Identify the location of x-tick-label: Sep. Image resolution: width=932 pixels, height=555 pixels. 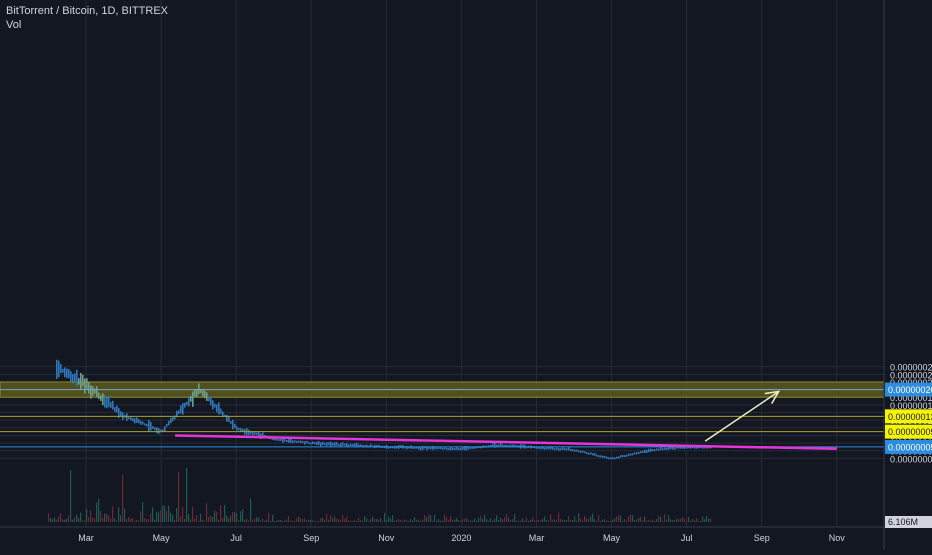
(762, 538).